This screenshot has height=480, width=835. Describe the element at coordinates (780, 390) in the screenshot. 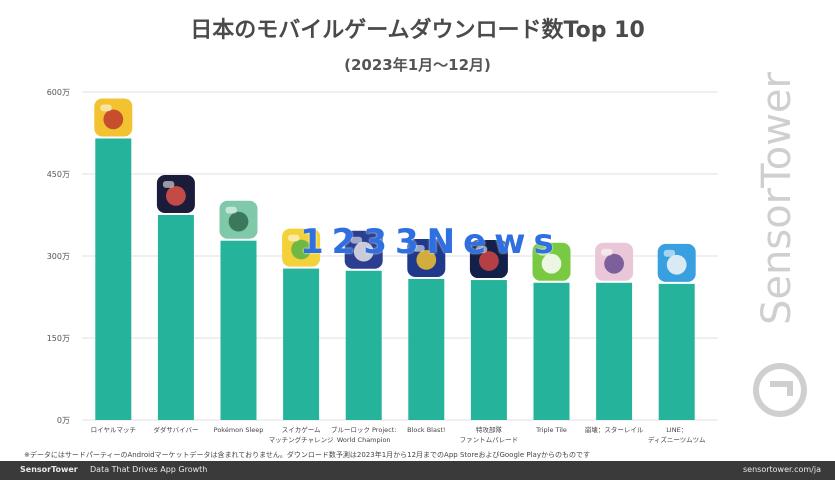

I see `sensor-tower-logo-icon` at that location.